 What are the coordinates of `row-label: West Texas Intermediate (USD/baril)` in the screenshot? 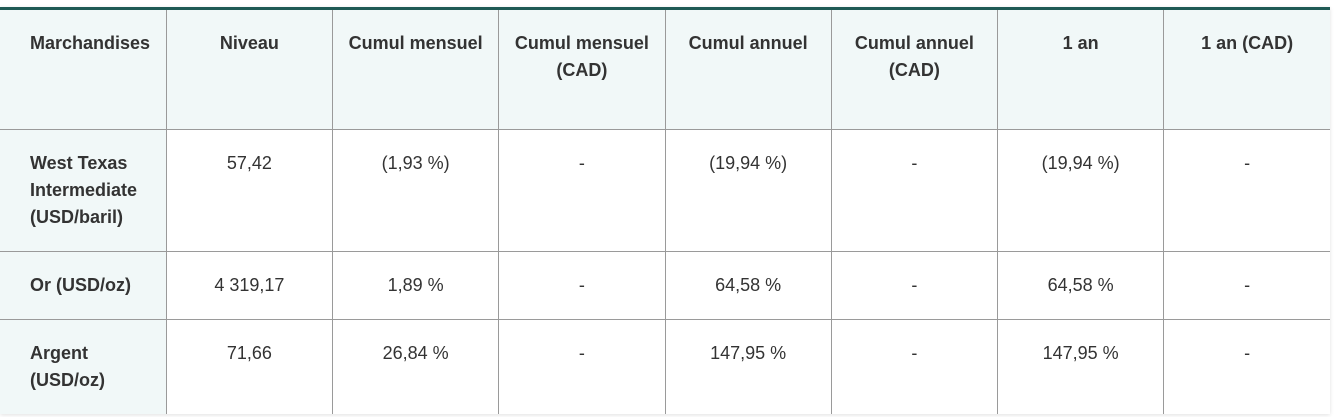 It's located at (83, 190).